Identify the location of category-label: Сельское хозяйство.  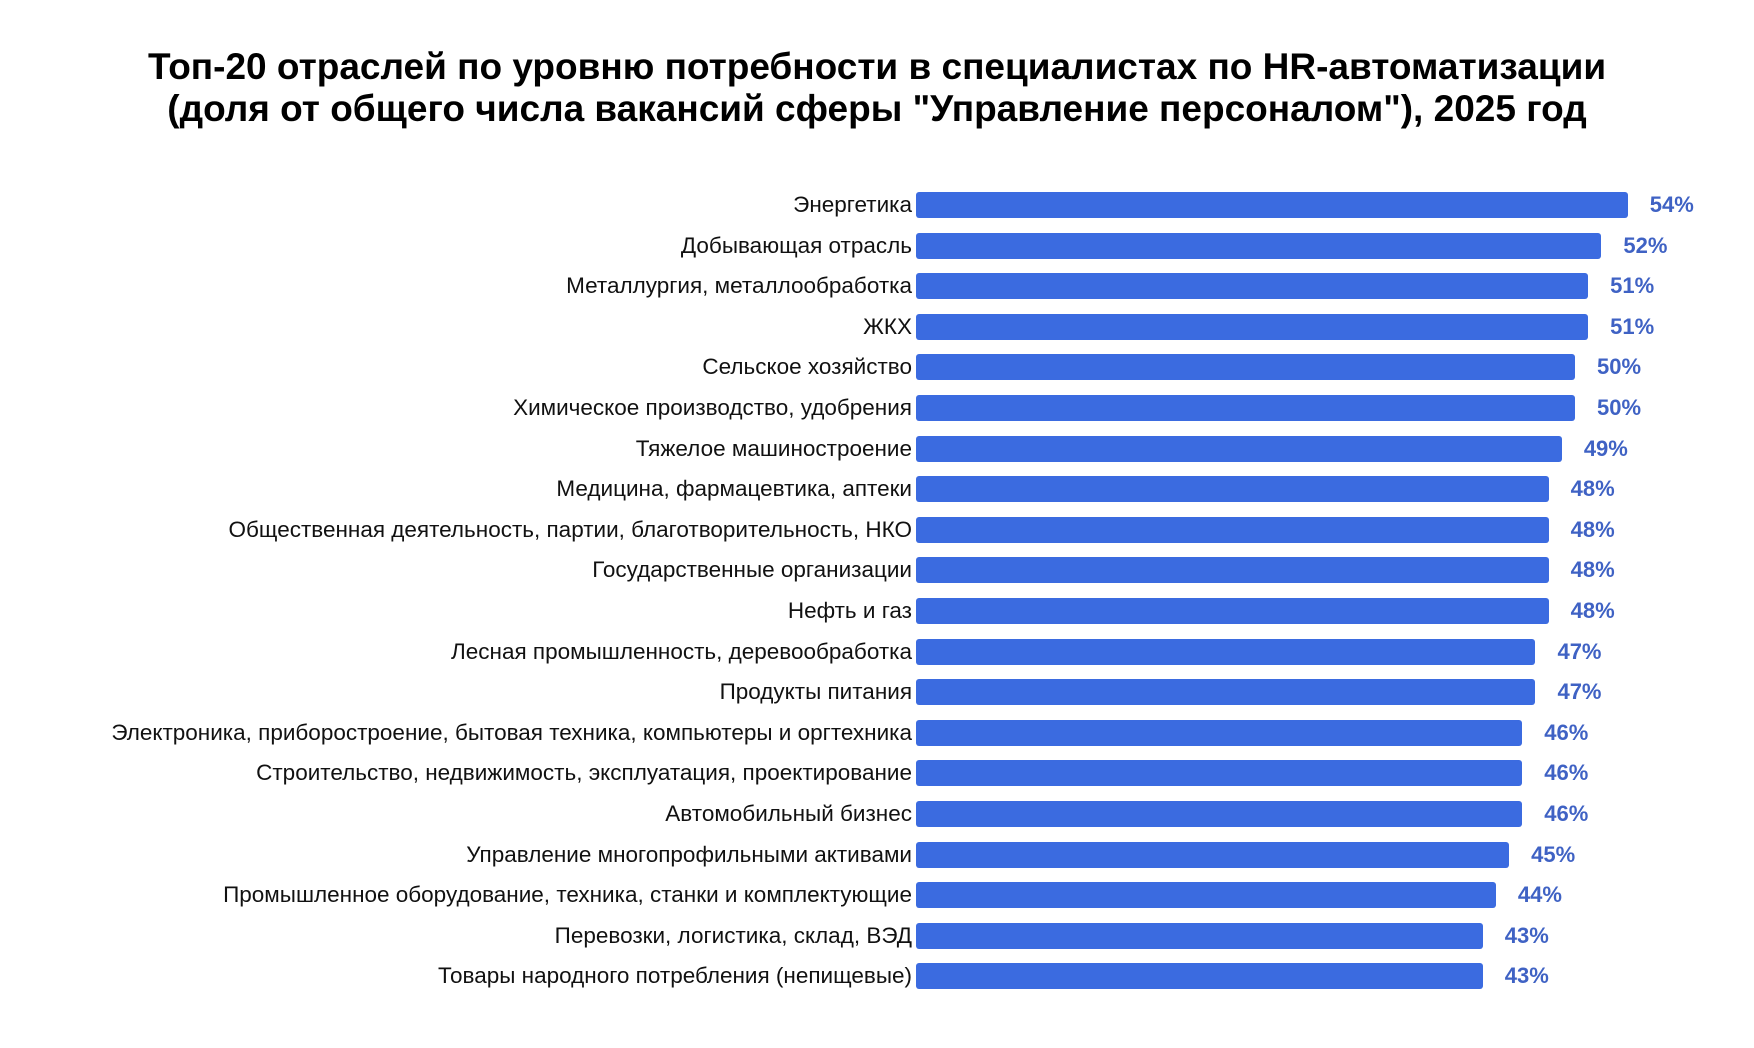
(807, 367).